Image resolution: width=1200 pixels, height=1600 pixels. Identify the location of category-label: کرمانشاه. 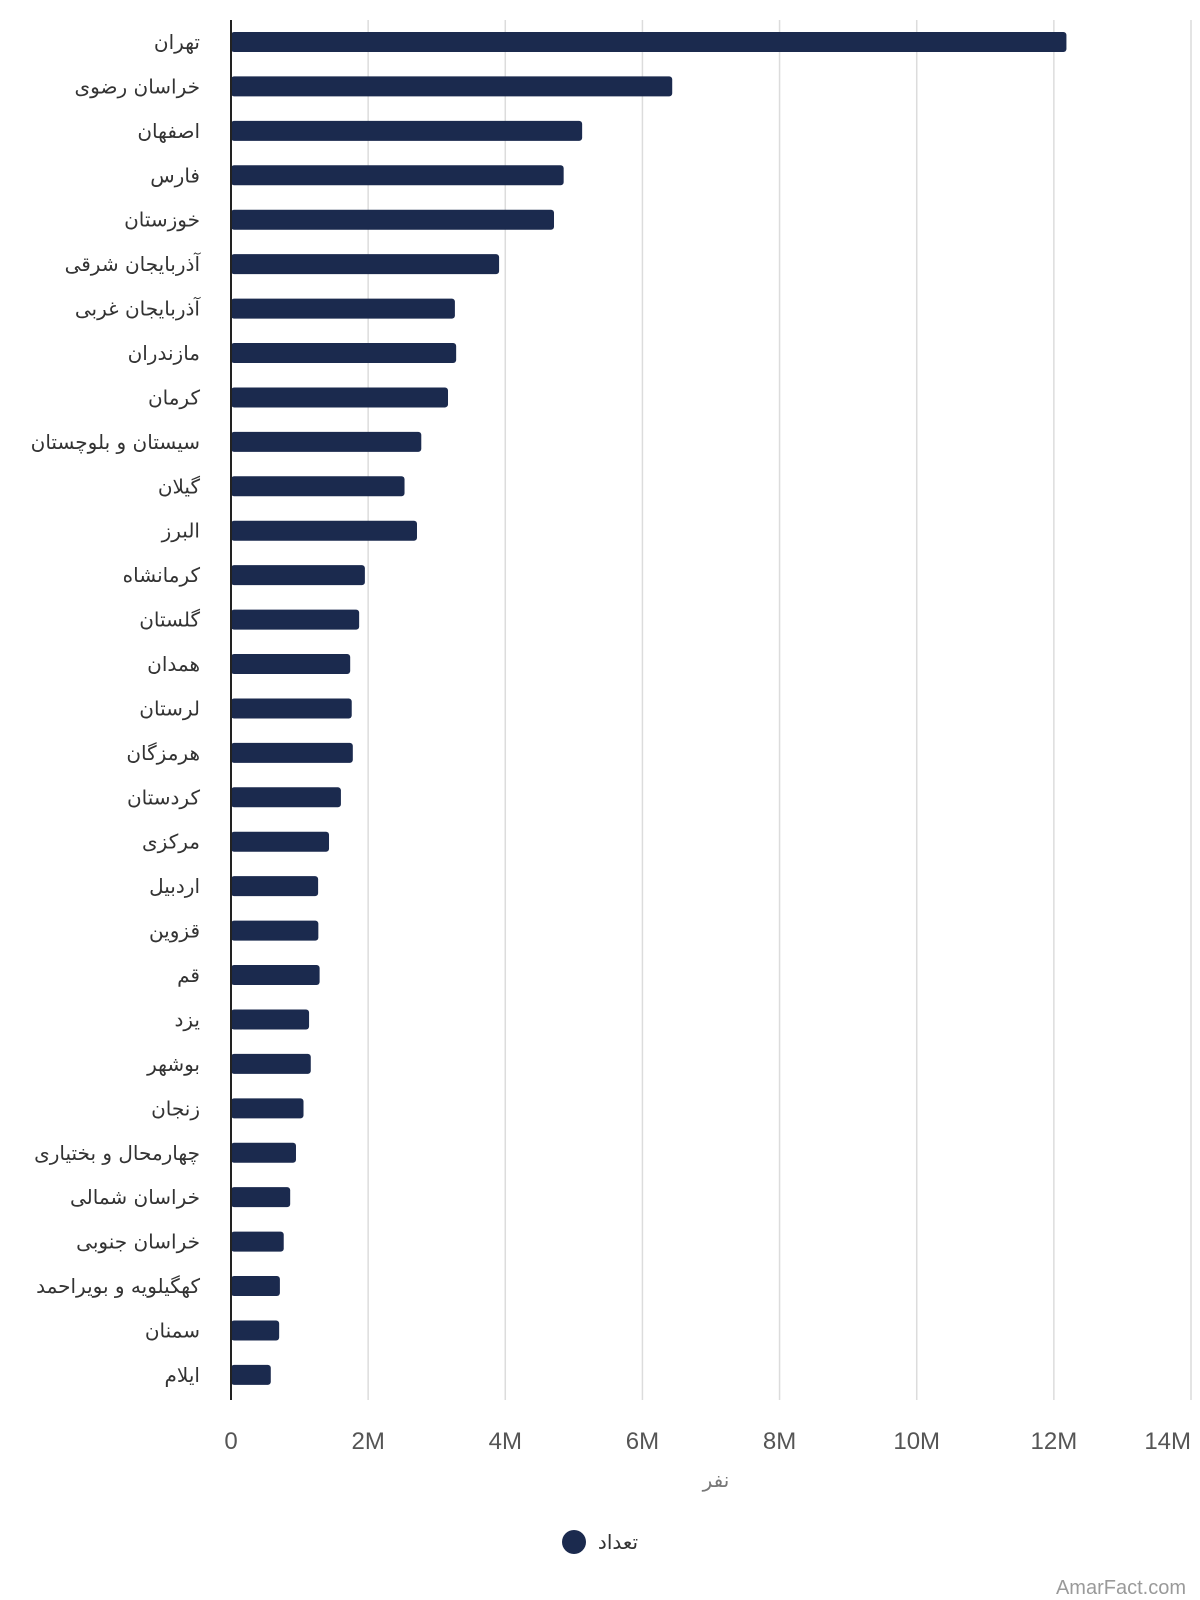
(162, 575).